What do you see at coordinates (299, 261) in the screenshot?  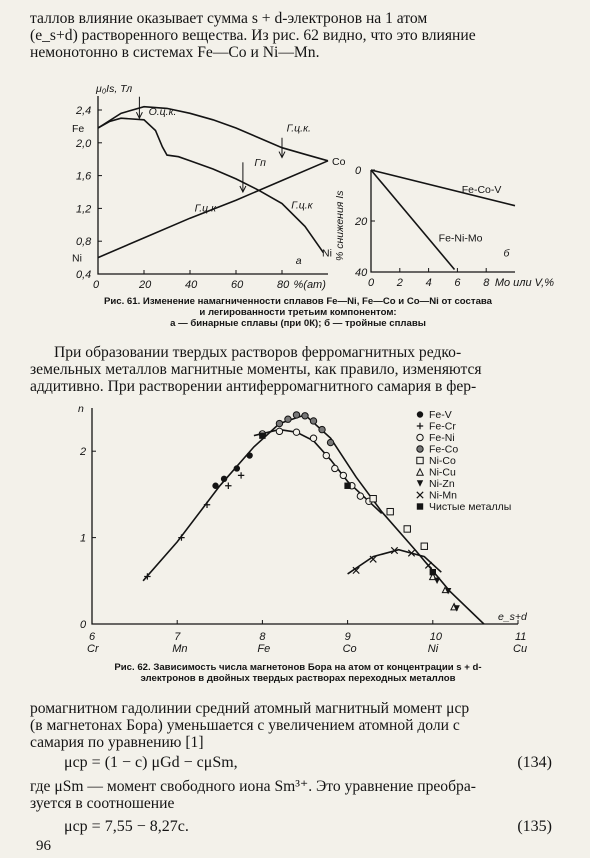 I see `panel-label: а` at bounding box center [299, 261].